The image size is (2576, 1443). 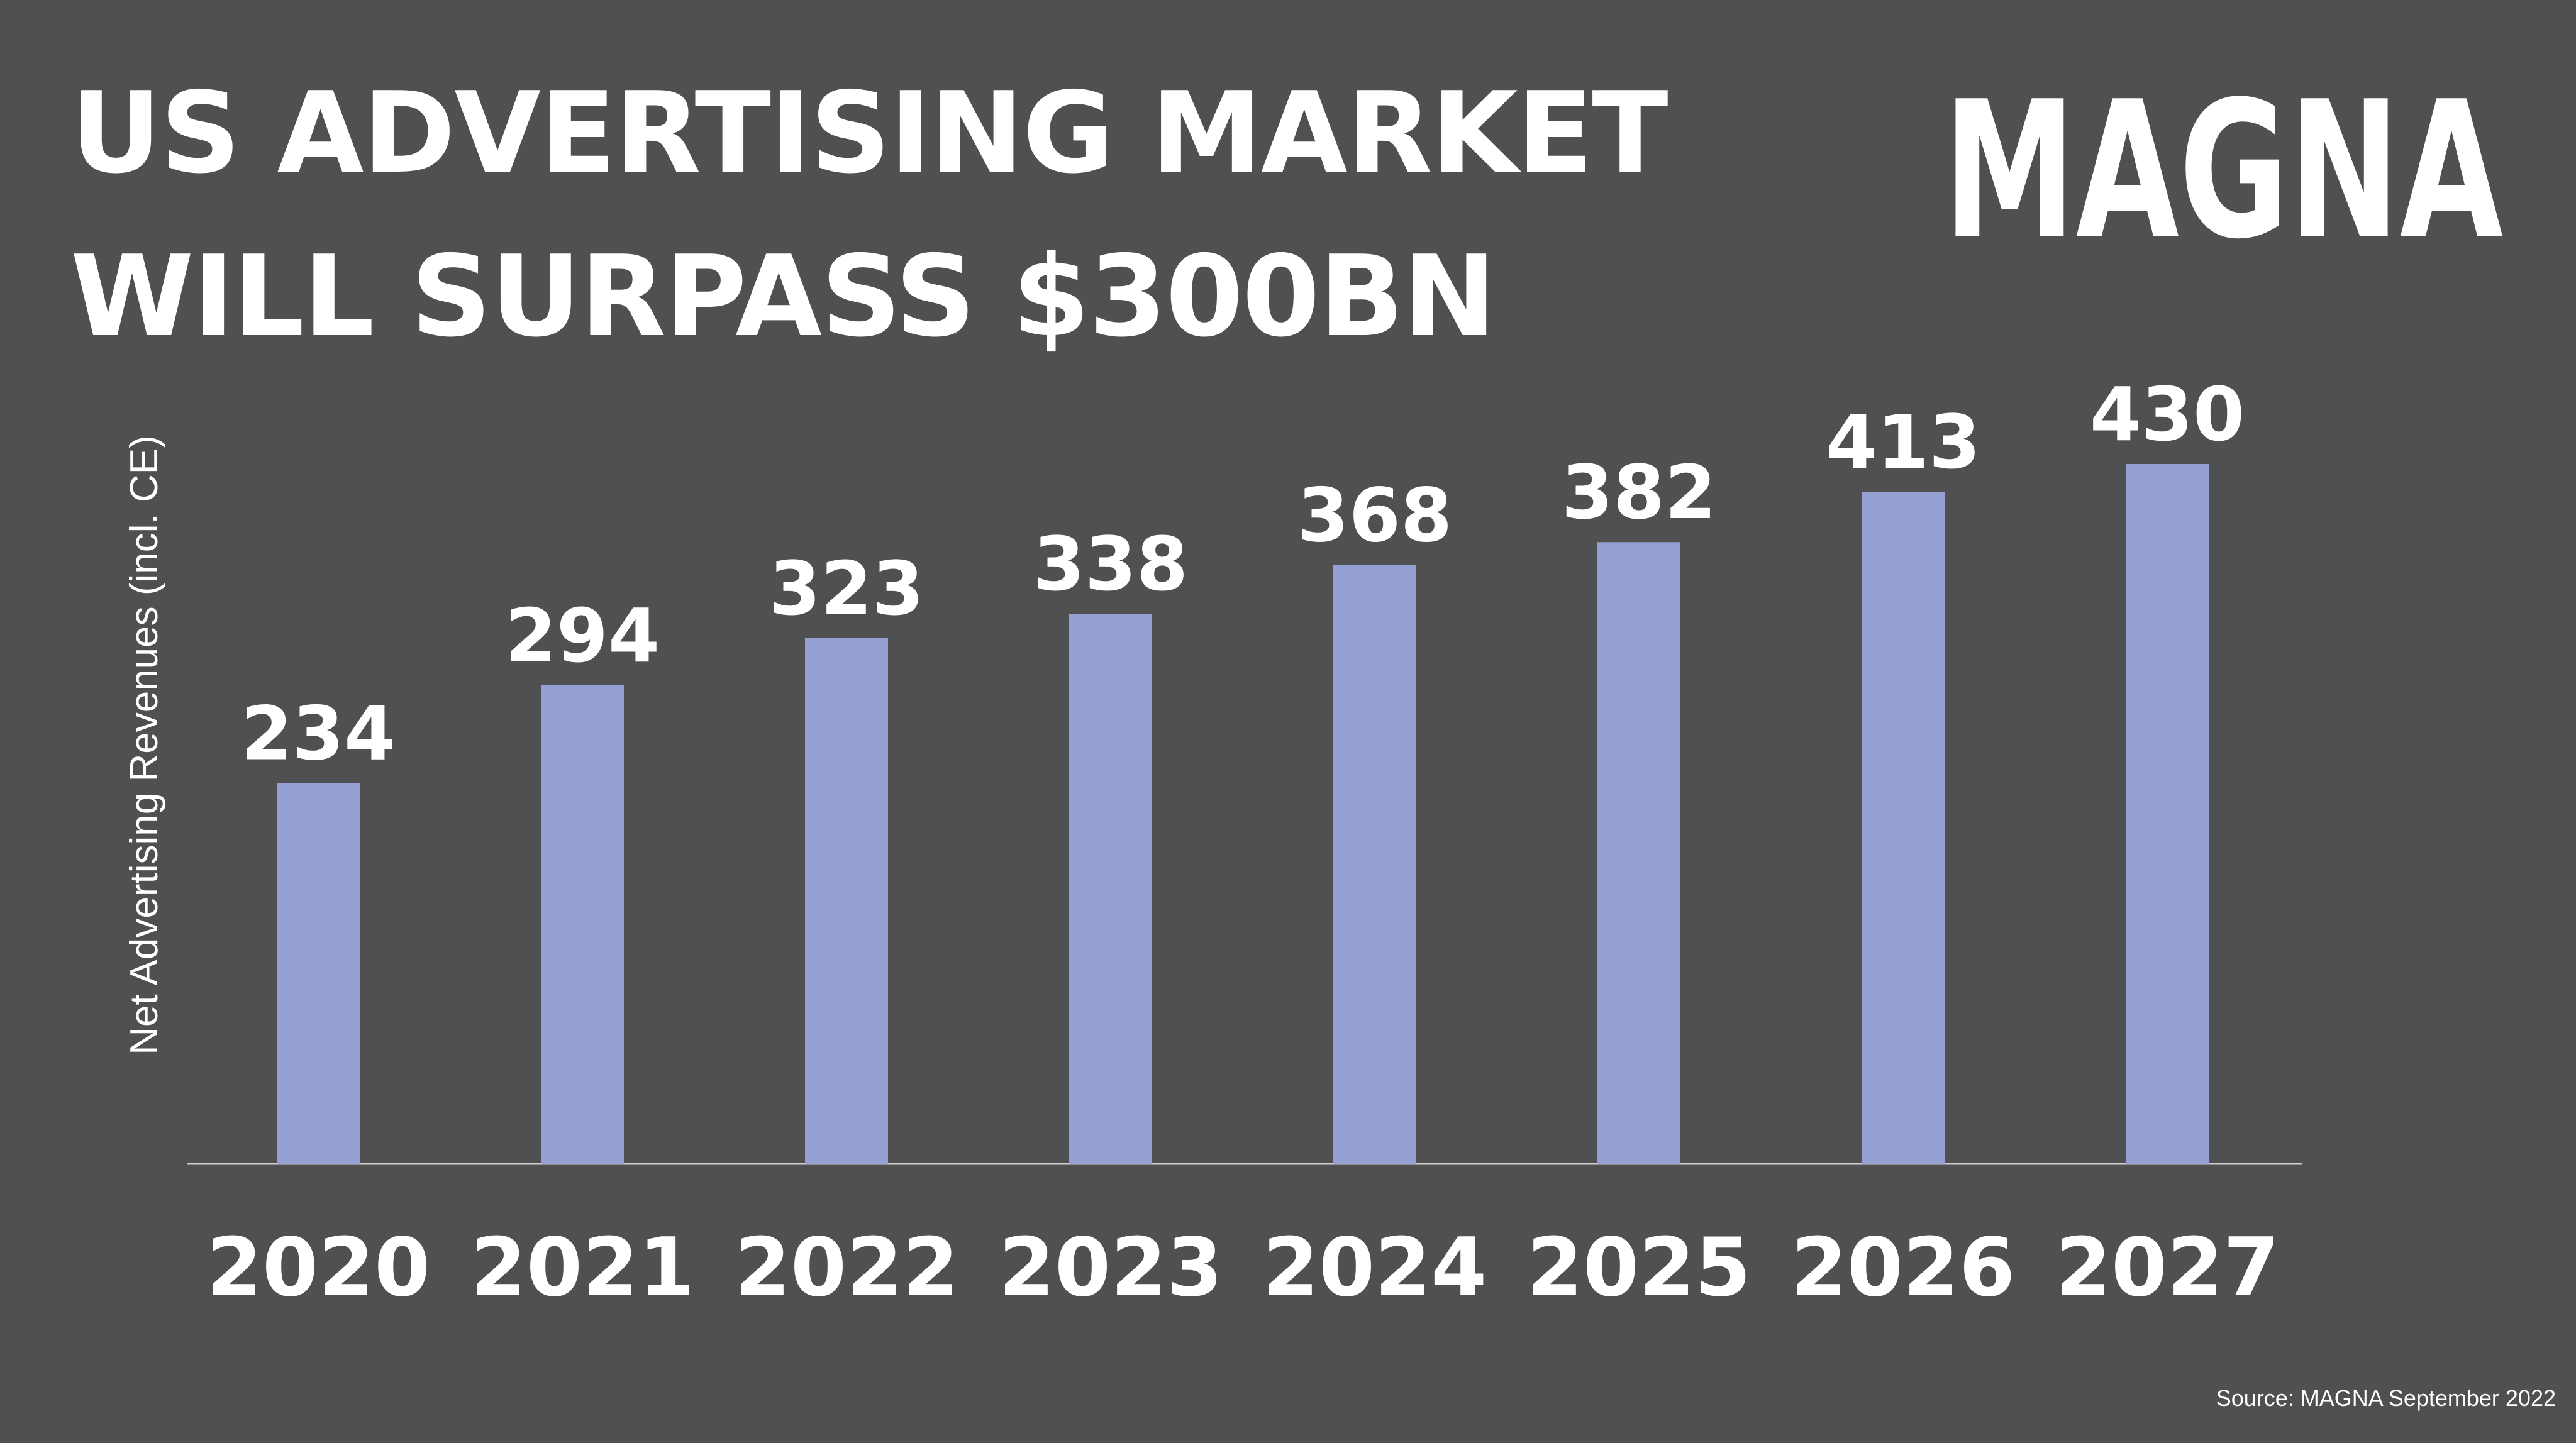 What do you see at coordinates (144, 745) in the screenshot?
I see `y-axis-label: Net Advertising Revenues (incl. CE)` at bounding box center [144, 745].